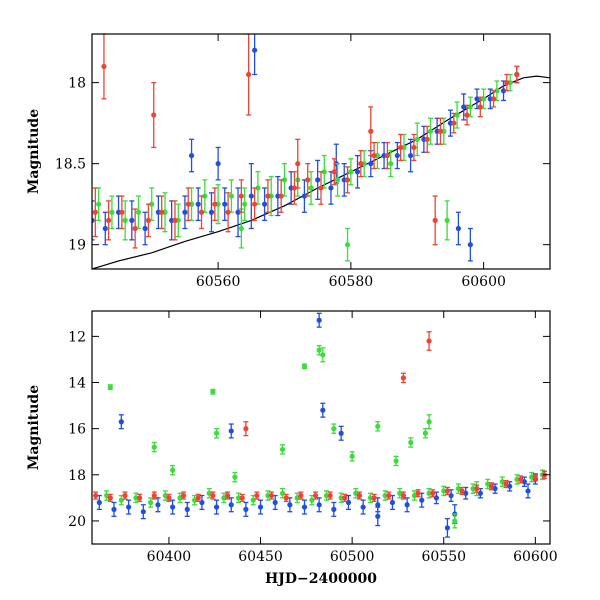  I want to click on top-y-tick-label: 18, so click(77, 84).